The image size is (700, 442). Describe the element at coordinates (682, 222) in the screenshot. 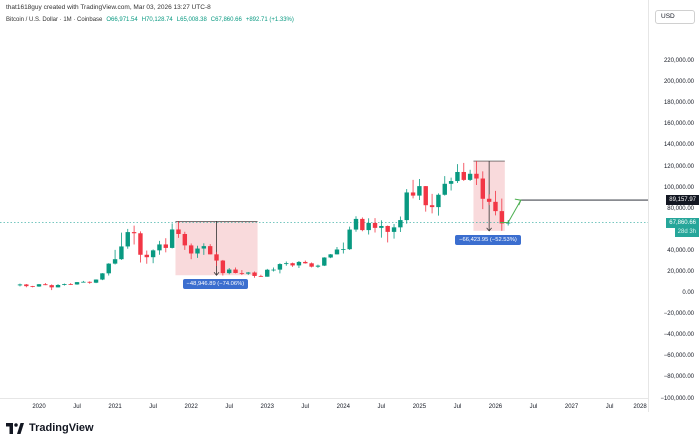

I see `last-price-tag: 67,860.66` at that location.